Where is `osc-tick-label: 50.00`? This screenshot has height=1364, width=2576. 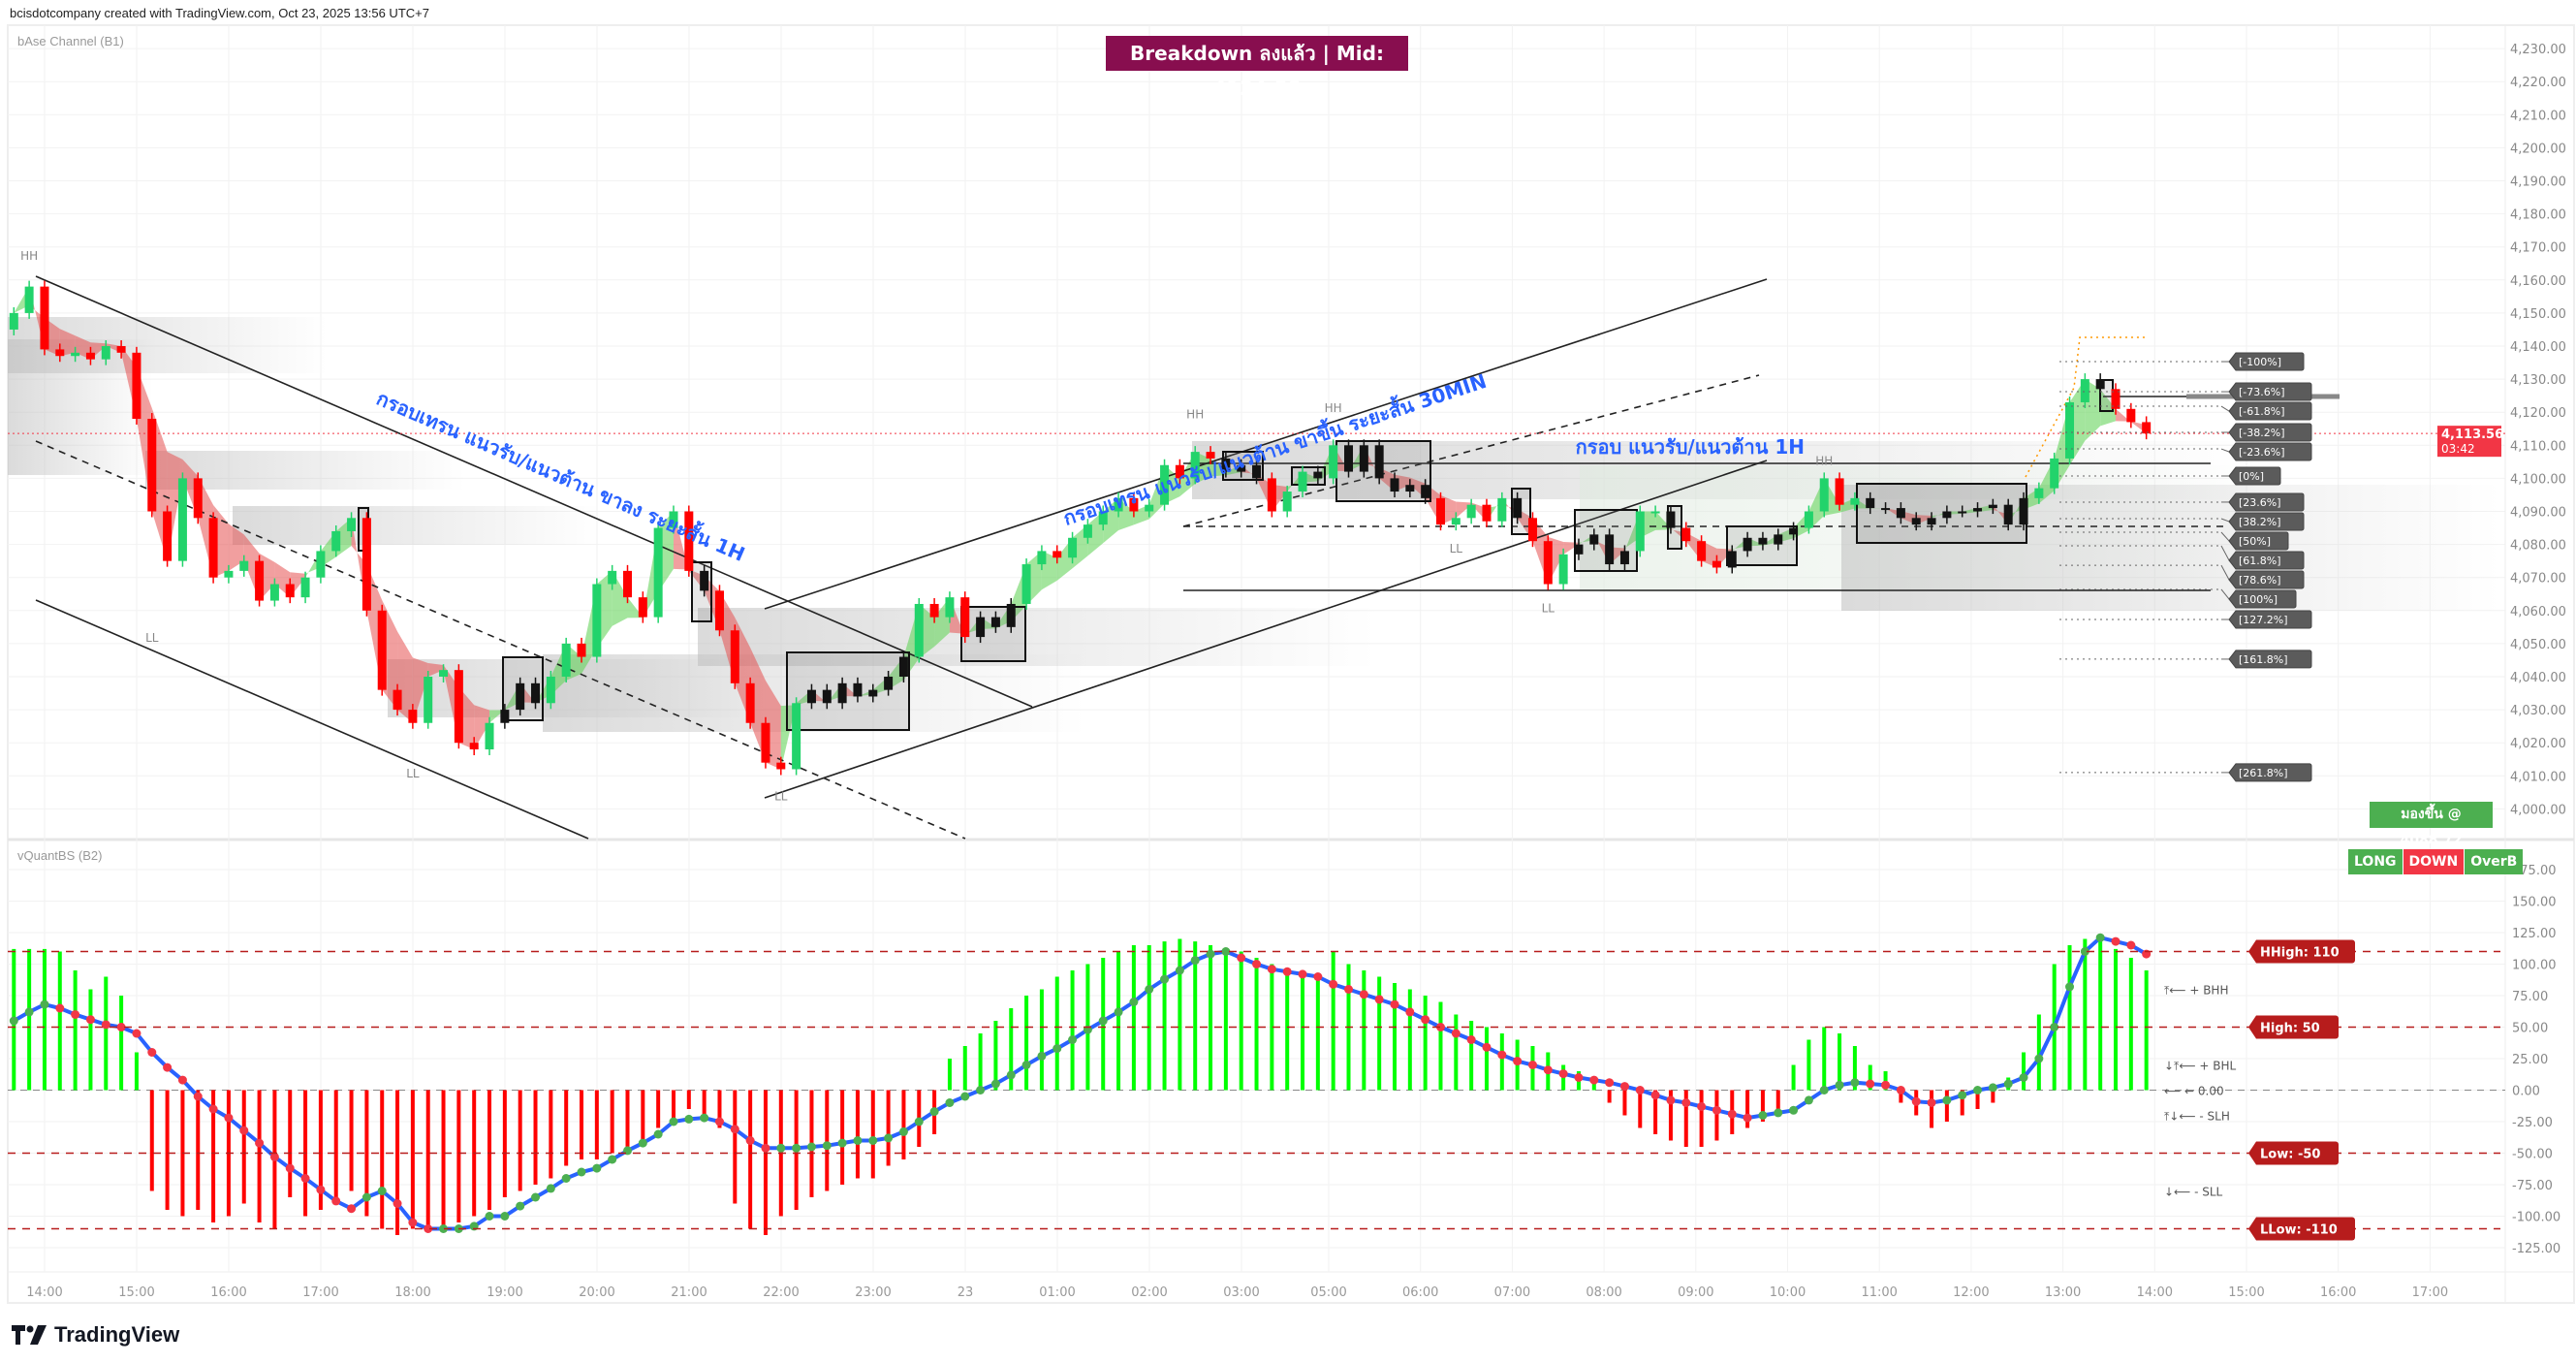 osc-tick-label: 50.00 is located at coordinates (2530, 1029).